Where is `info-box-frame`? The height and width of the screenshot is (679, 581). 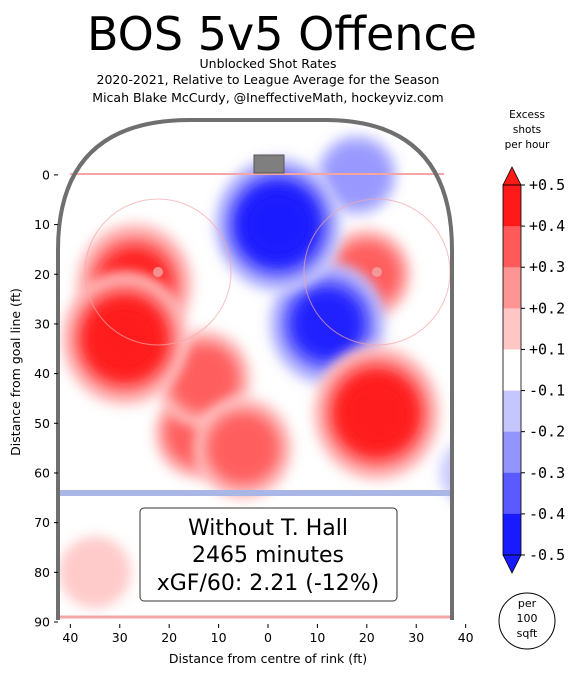
info-box-frame is located at coordinates (268, 554).